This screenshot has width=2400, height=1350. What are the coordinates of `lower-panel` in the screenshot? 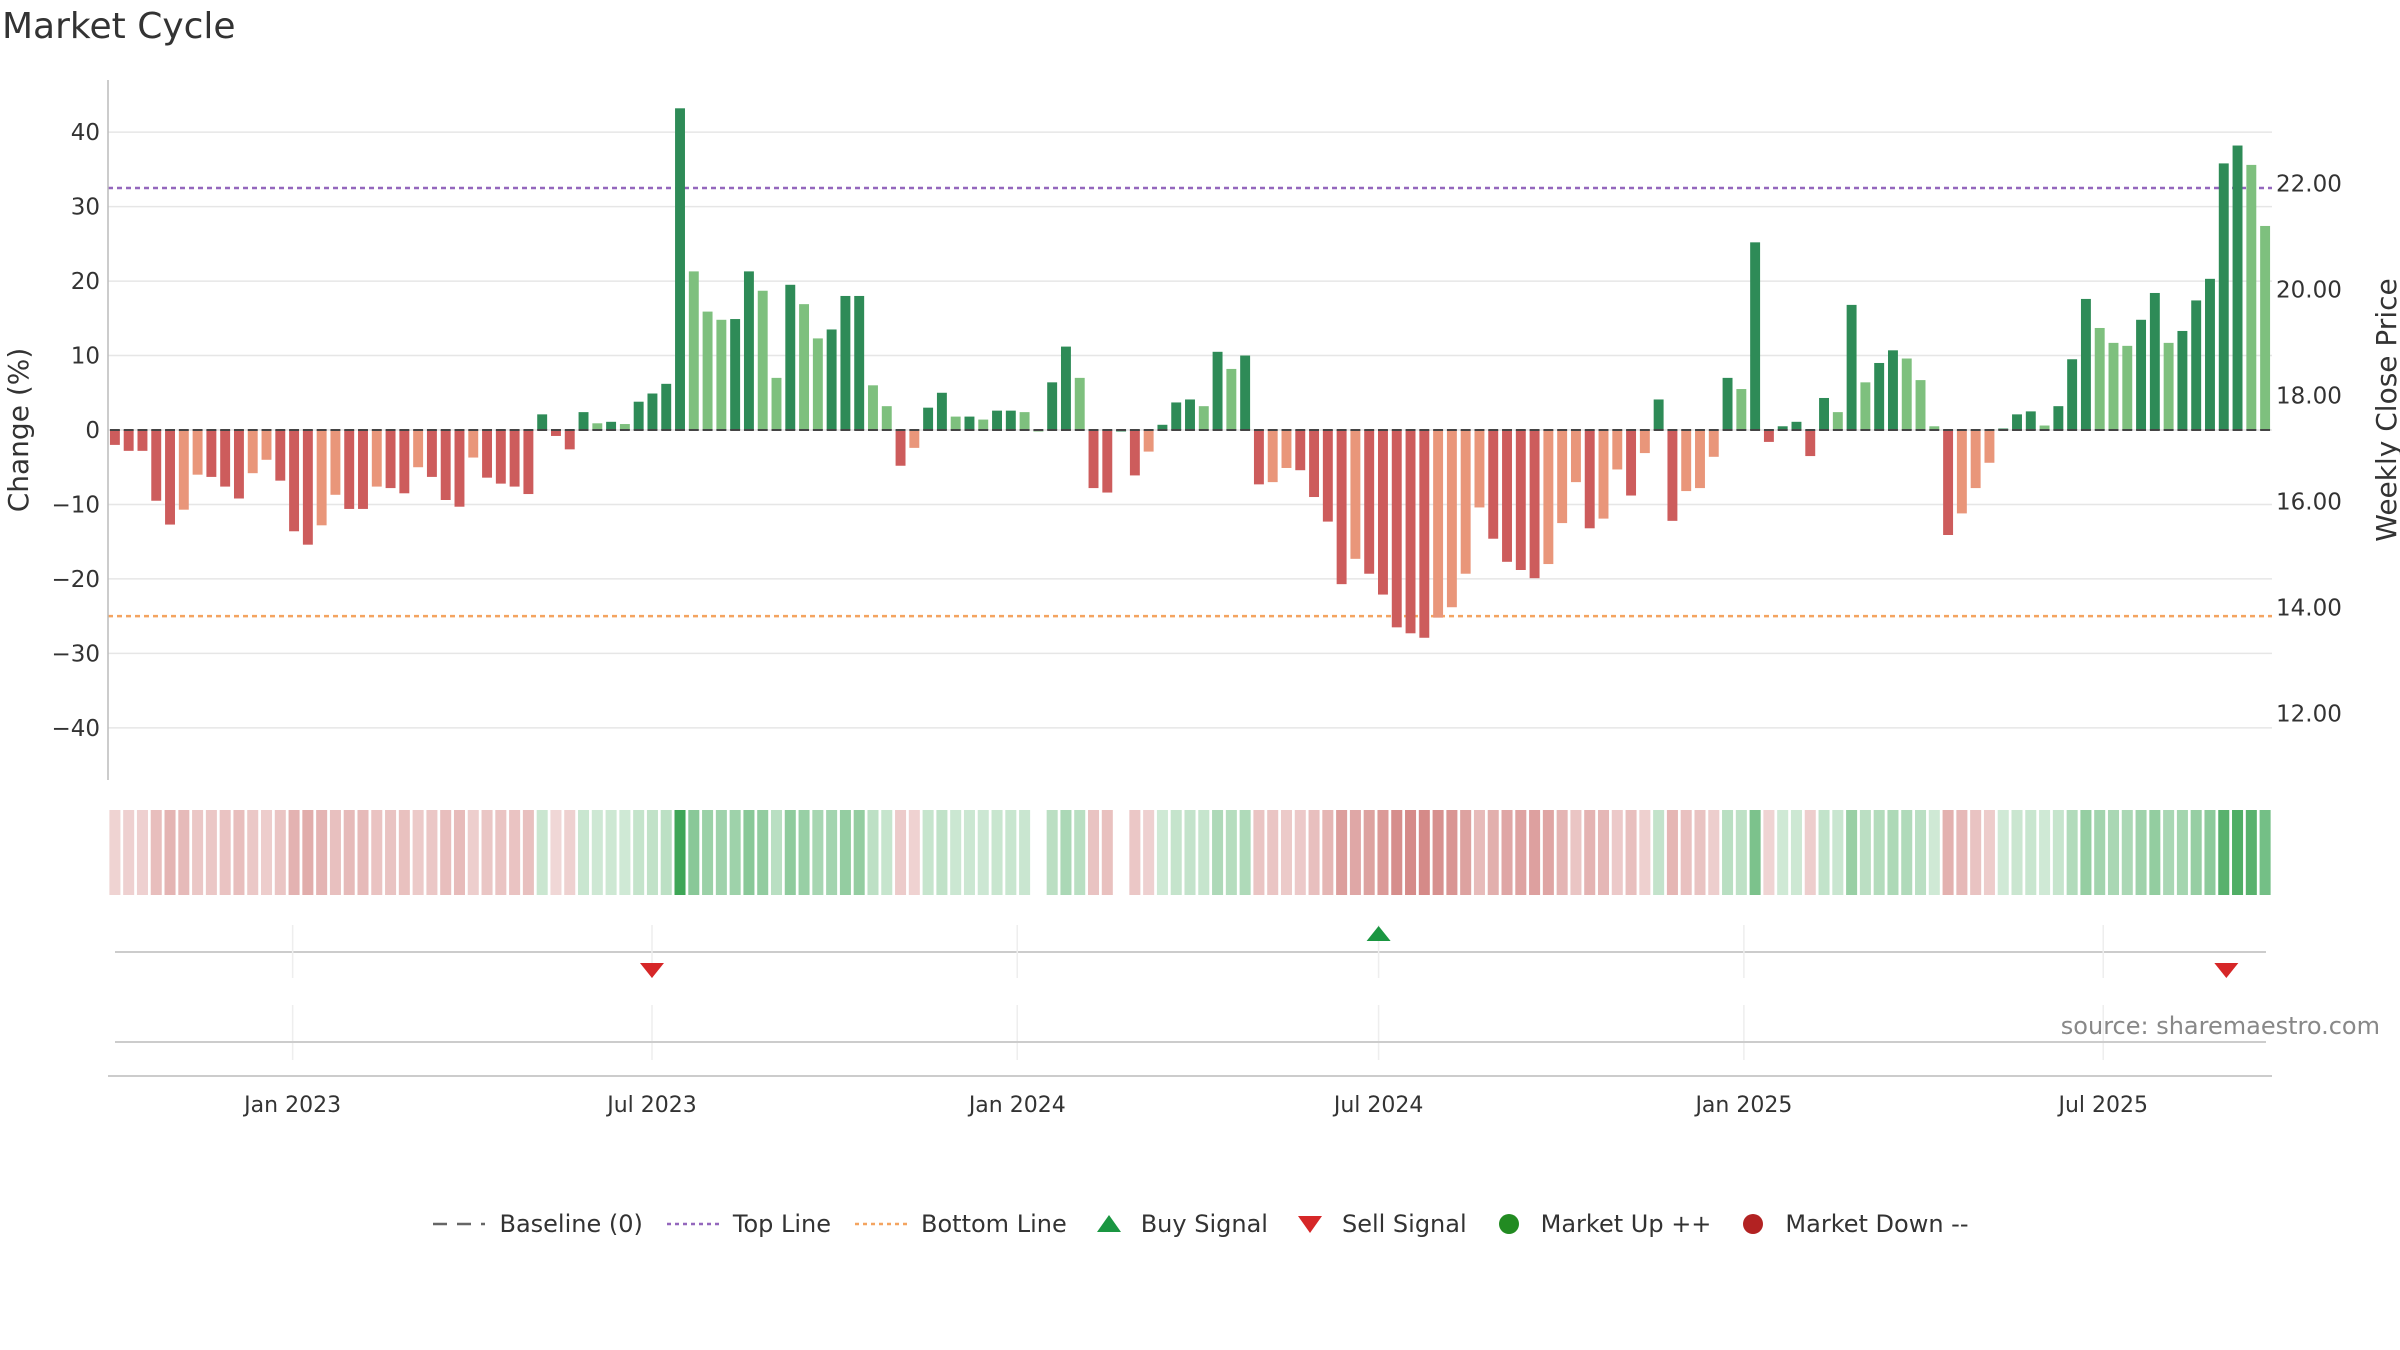 It's located at (1190, 1032).